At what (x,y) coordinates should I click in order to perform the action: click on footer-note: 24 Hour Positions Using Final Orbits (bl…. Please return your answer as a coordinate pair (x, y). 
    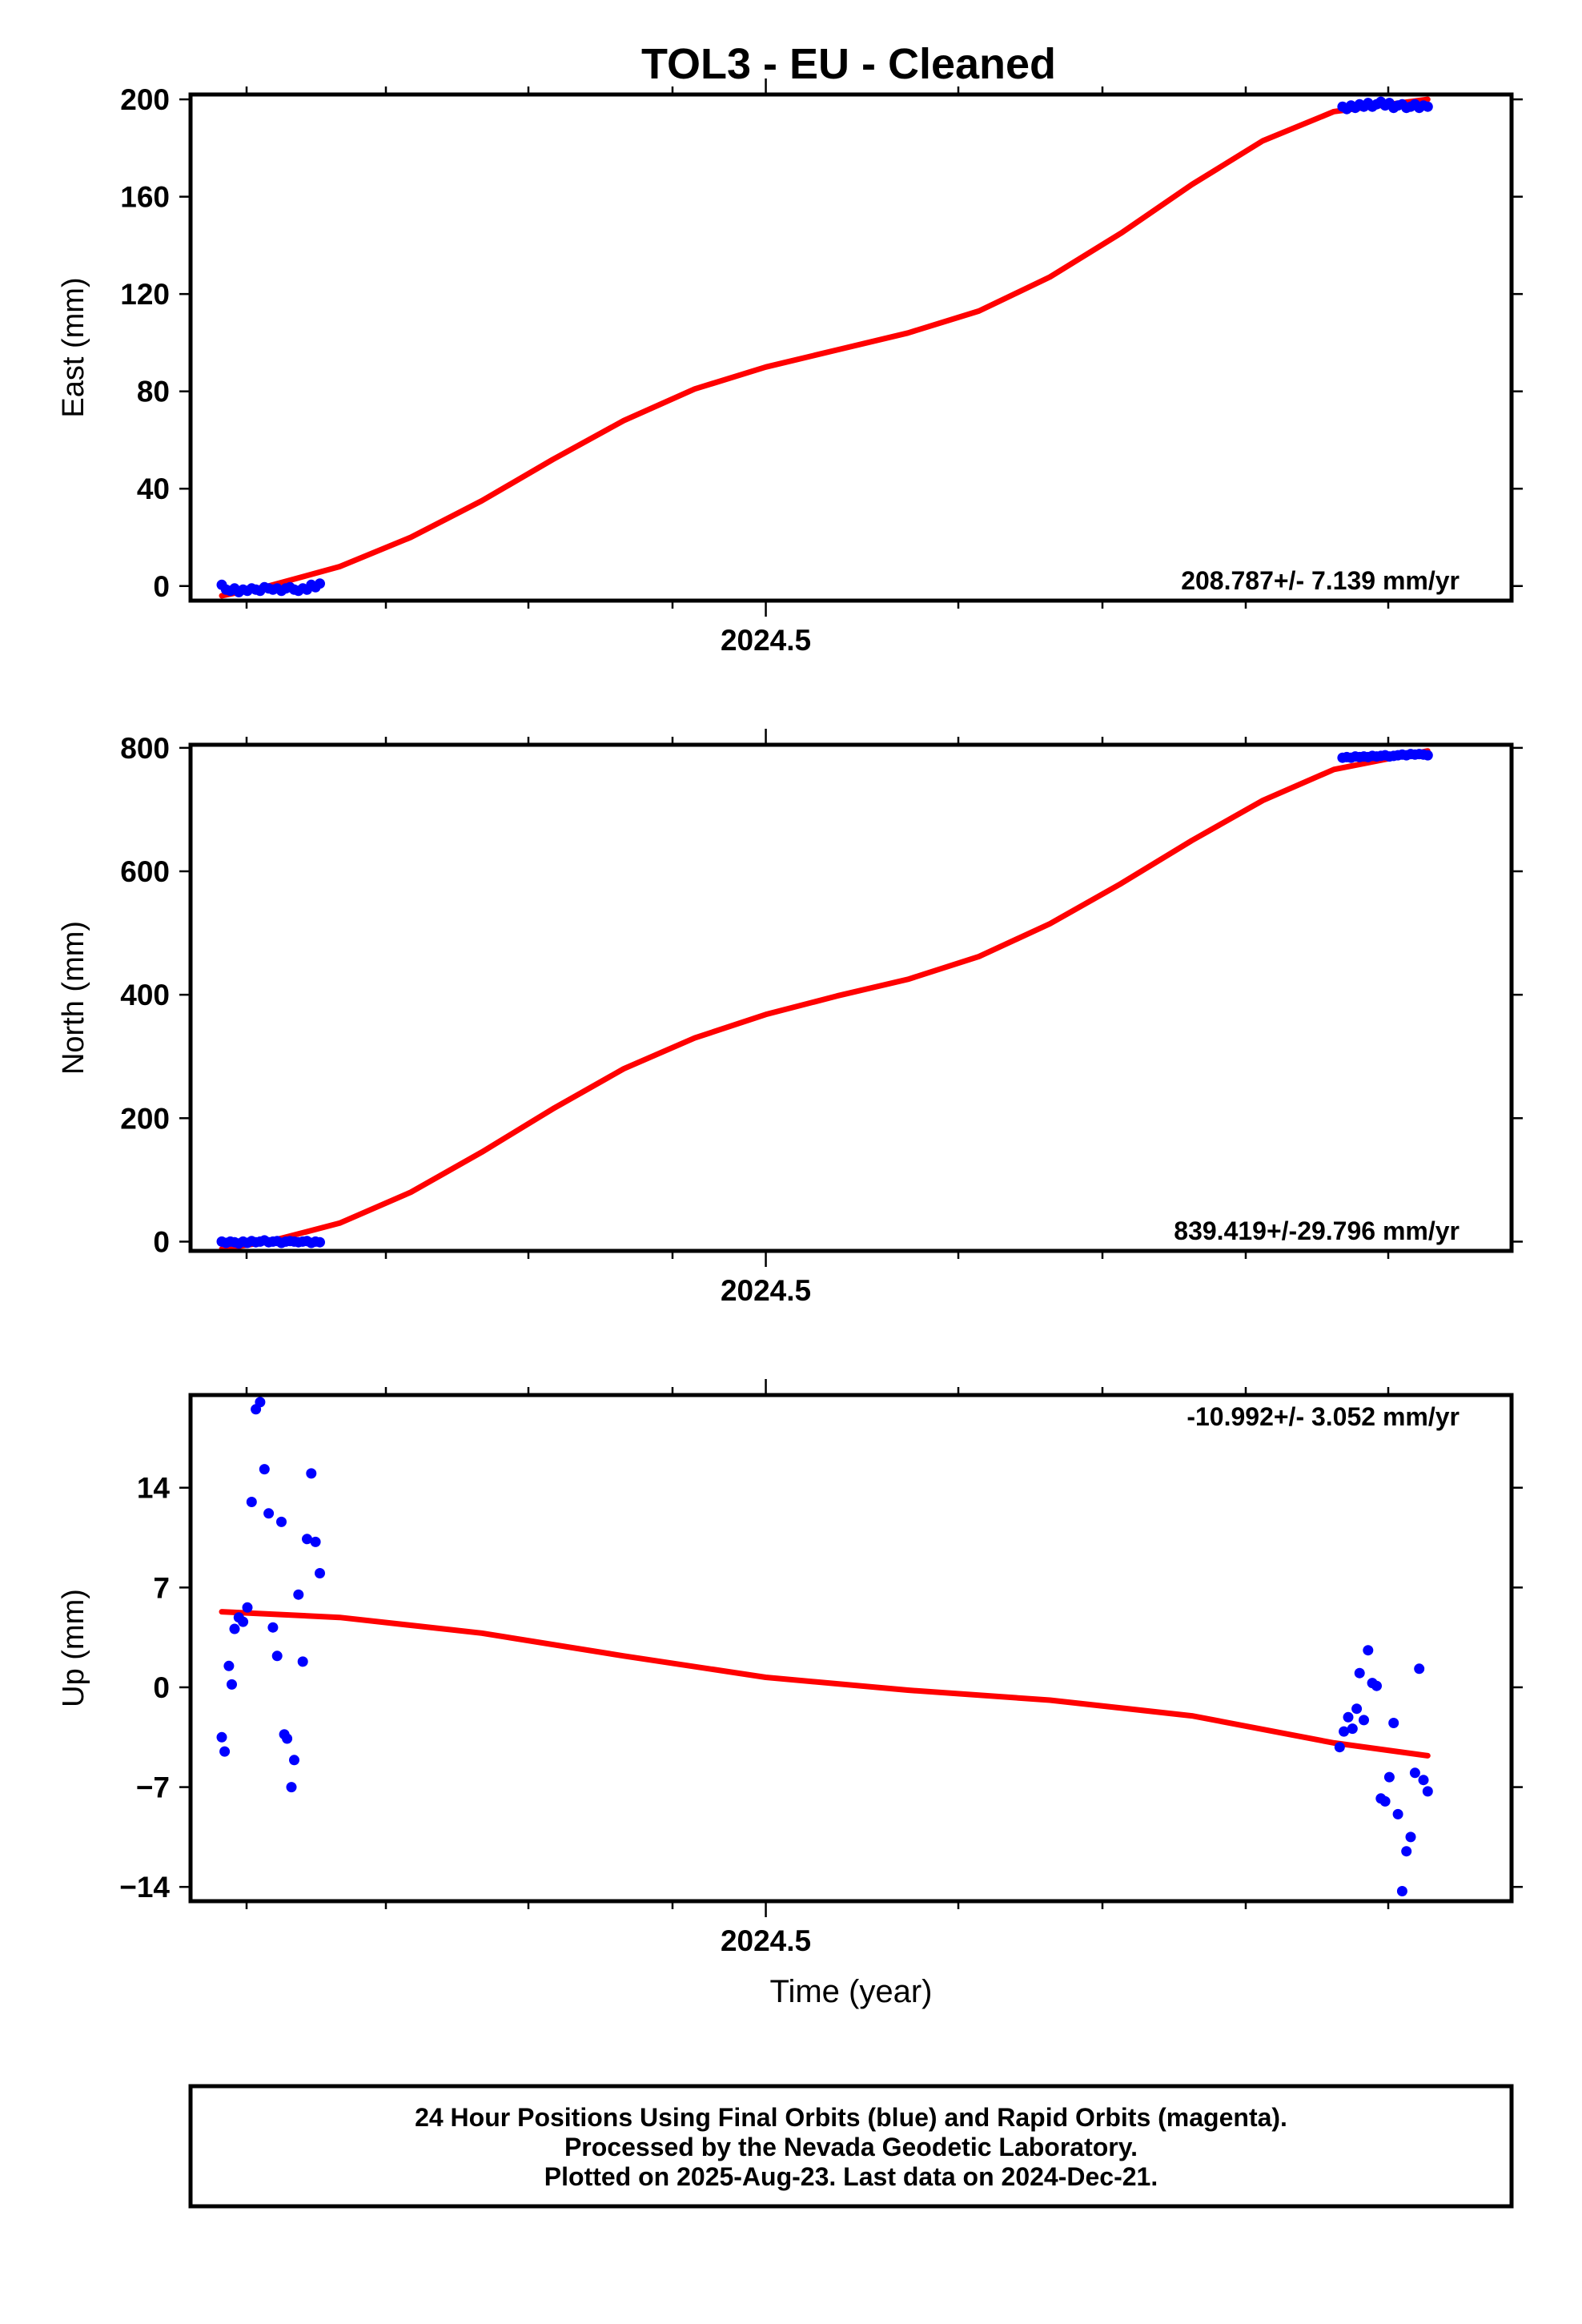
    Looking at the image, I should click on (851, 2146).